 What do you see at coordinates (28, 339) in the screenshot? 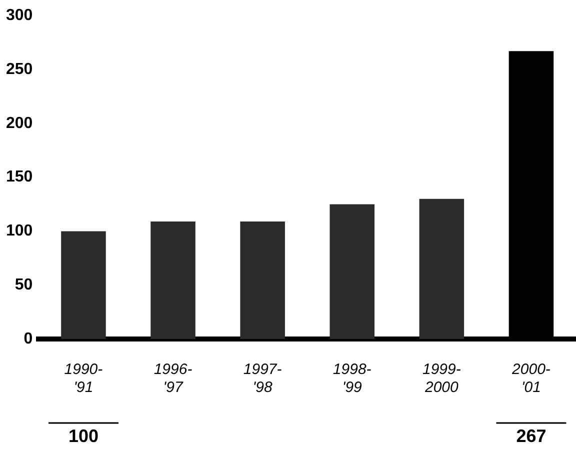
I see `y-tick-label: 0` at bounding box center [28, 339].